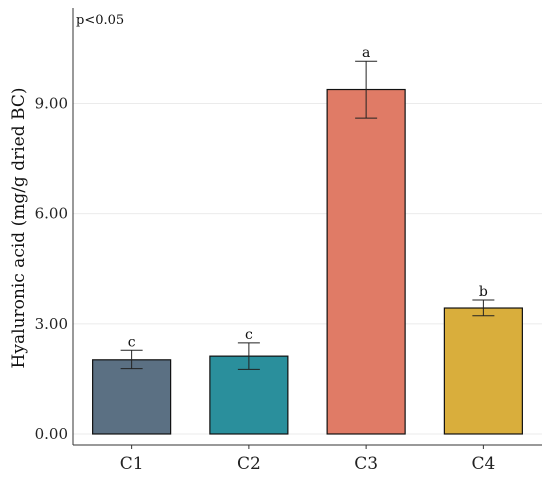  Describe the element at coordinates (366, 464) in the screenshot. I see `x-tick-label: C3` at that location.